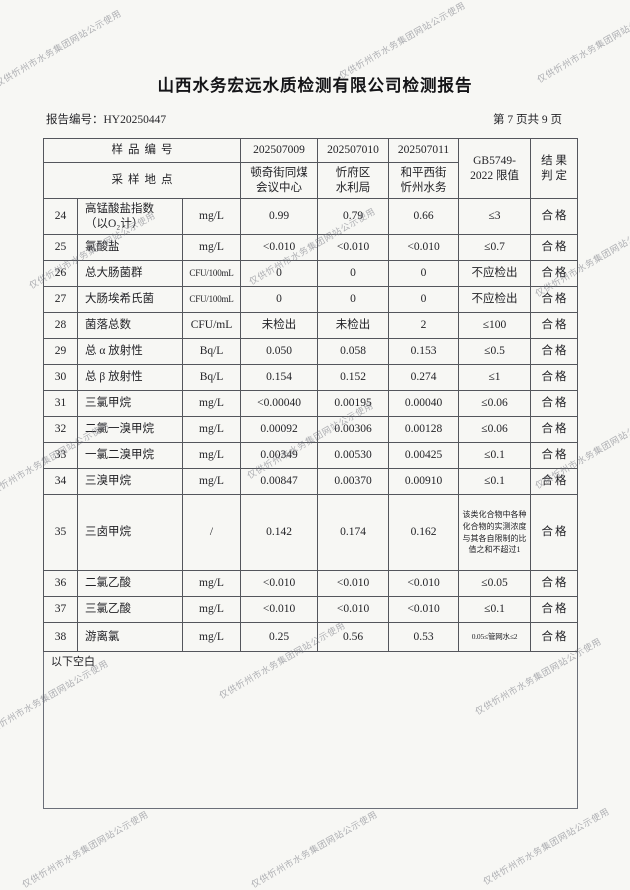 The image size is (630, 890). I want to click on value-202507009: 0.00847, so click(279, 481).